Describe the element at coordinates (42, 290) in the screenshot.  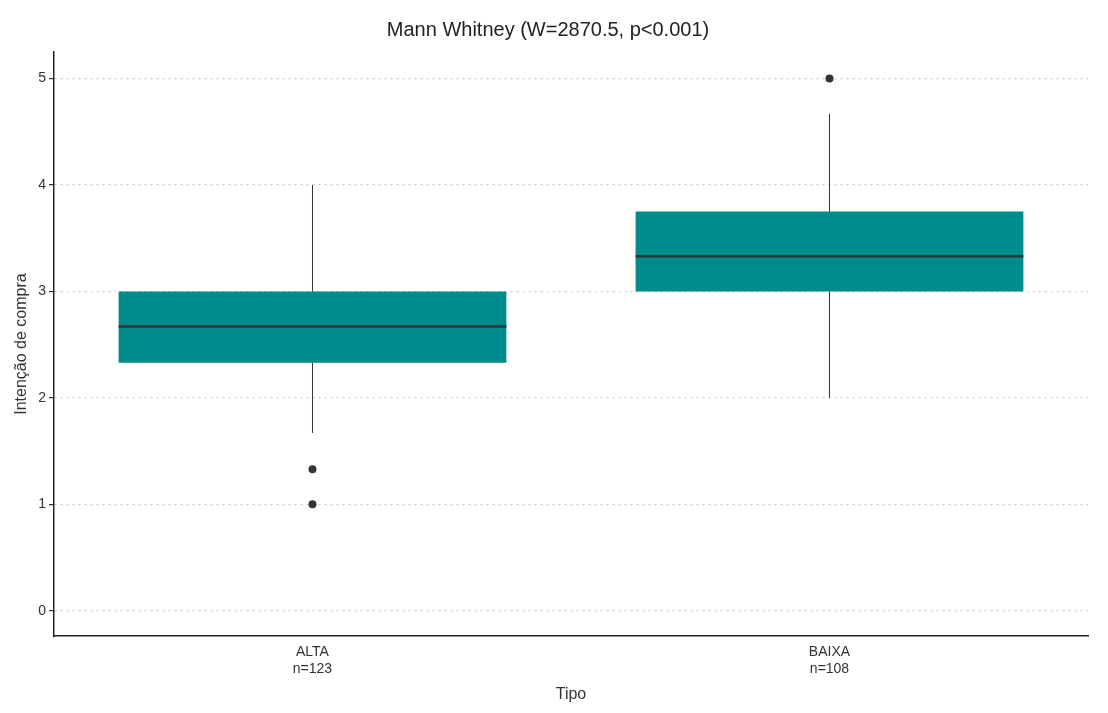
I see `y-tick-label: 3` at that location.